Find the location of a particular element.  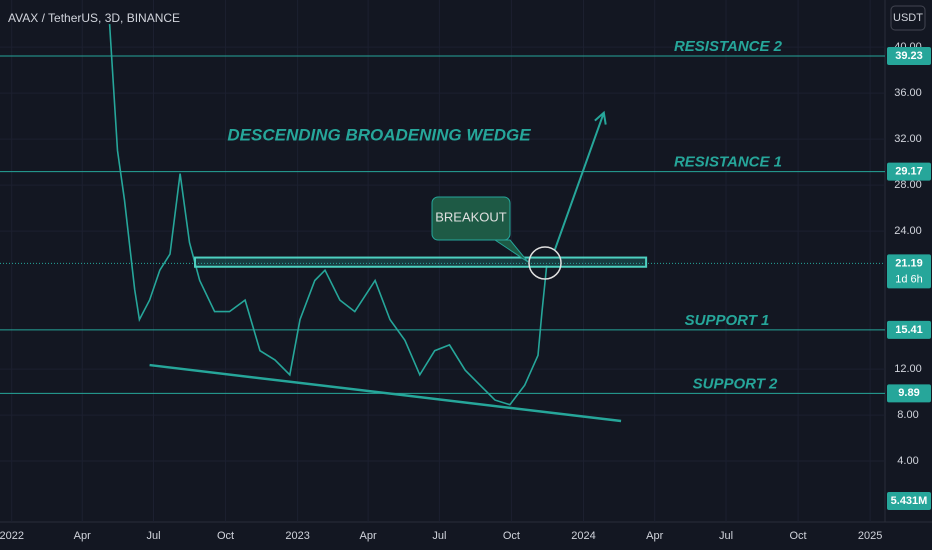

price-tag-label: 39.23 is located at coordinates (909, 56).